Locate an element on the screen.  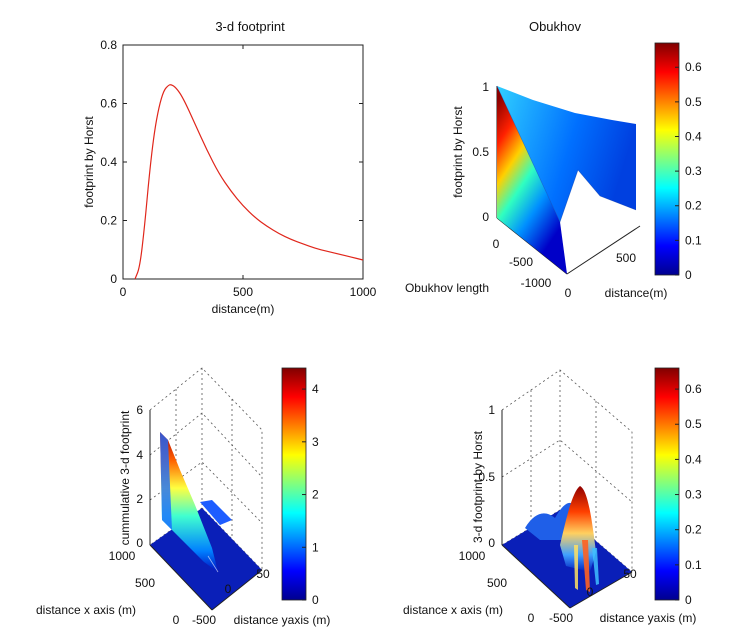
z-axis-label: 3-d footprint by Horst is located at coordinates (478, 486).